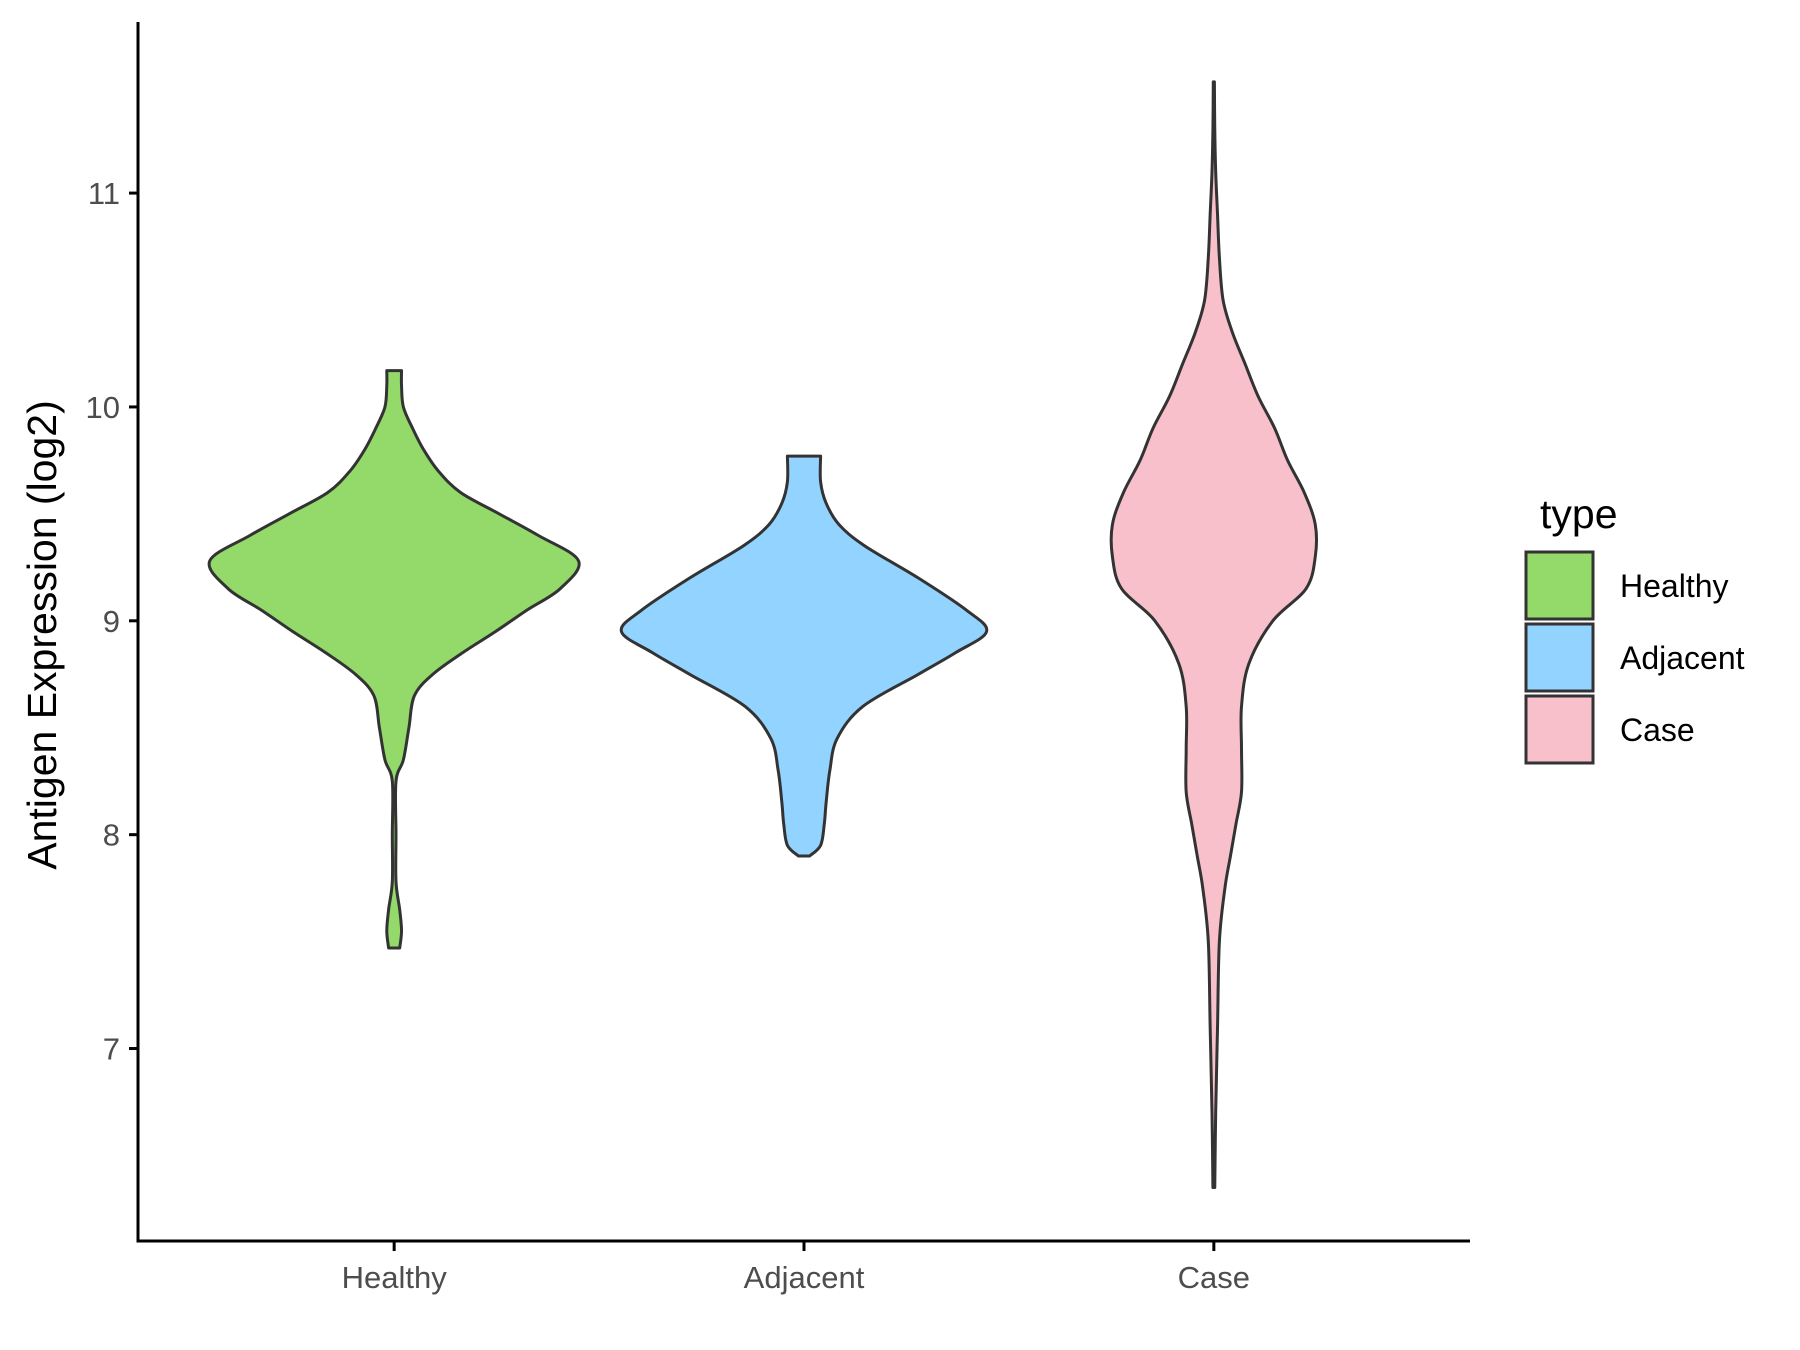 The height and width of the screenshot is (1350, 1800). I want to click on y-tick-label: 10, so click(103, 407).